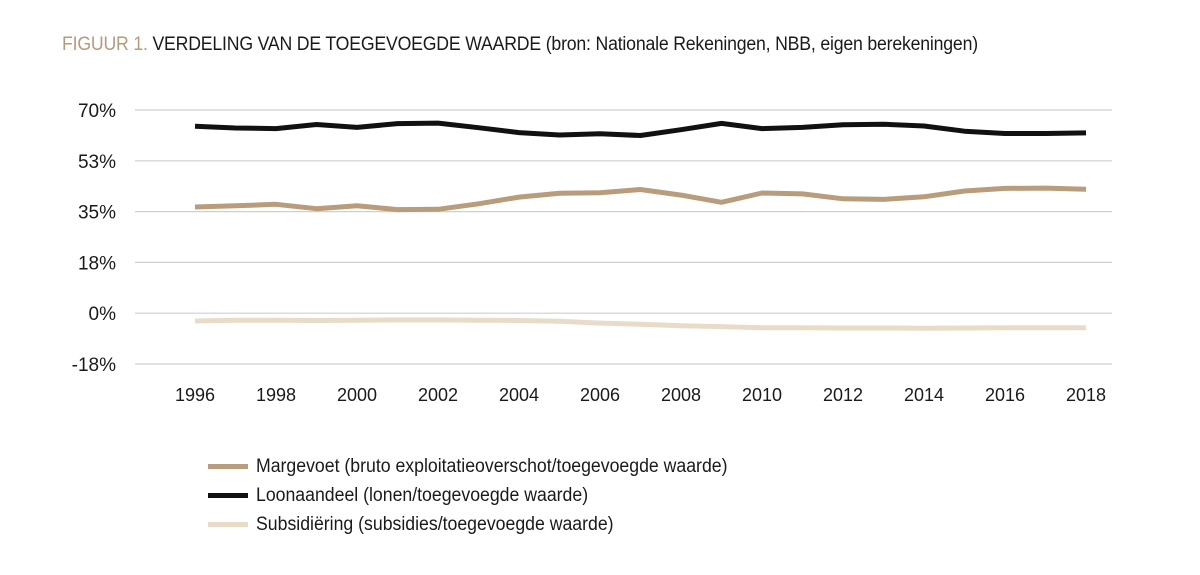 The height and width of the screenshot is (575, 1200). What do you see at coordinates (97, 263) in the screenshot?
I see `y-tick-label: 18%` at bounding box center [97, 263].